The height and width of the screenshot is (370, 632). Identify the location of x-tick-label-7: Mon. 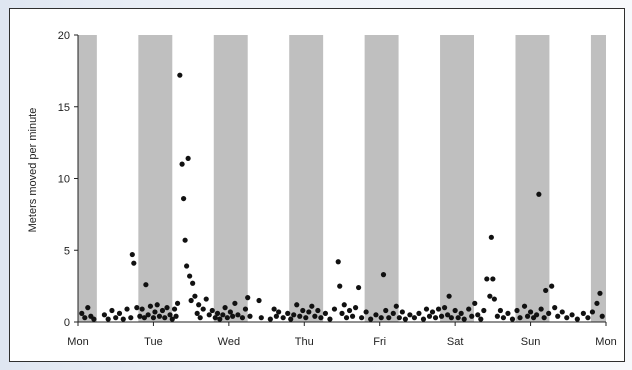
(605, 342).